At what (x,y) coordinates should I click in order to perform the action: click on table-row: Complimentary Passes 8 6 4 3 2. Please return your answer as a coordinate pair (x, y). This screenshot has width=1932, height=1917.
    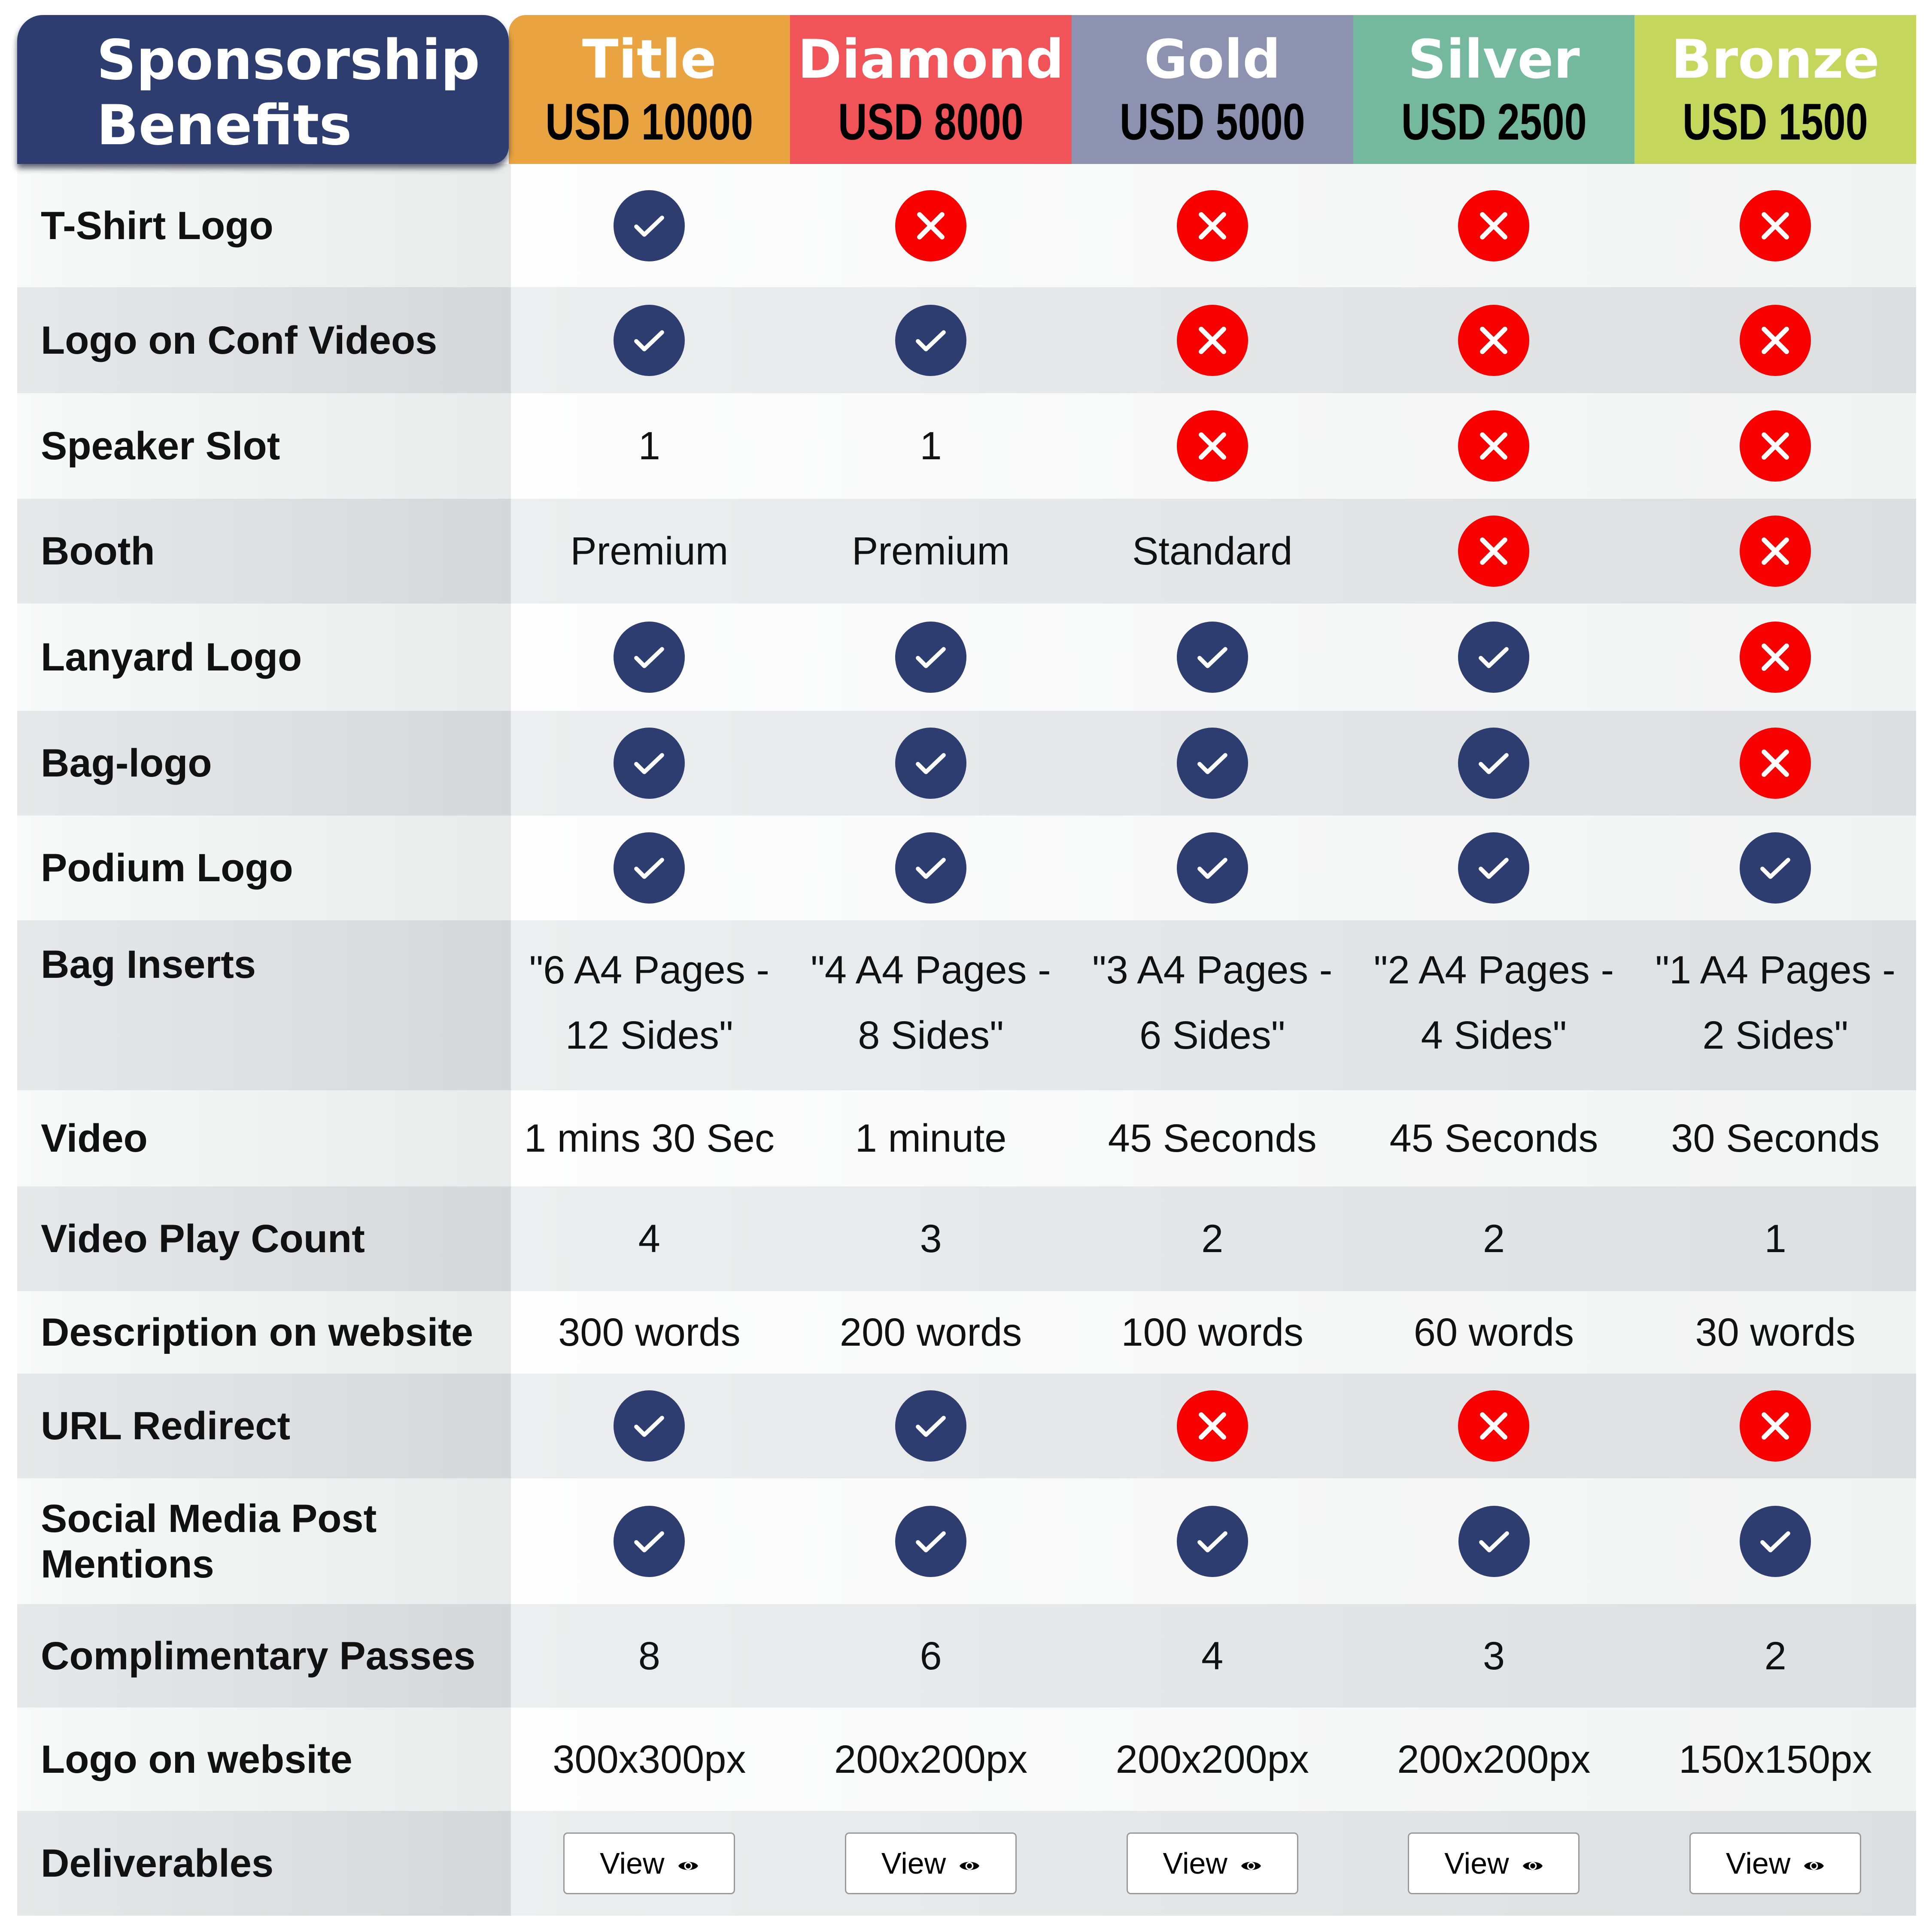
    Looking at the image, I should click on (966, 1656).